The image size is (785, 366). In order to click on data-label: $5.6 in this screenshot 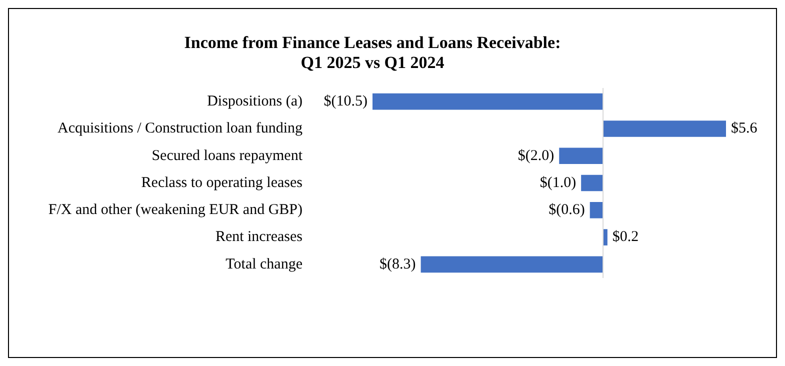, I will do `click(744, 128)`.